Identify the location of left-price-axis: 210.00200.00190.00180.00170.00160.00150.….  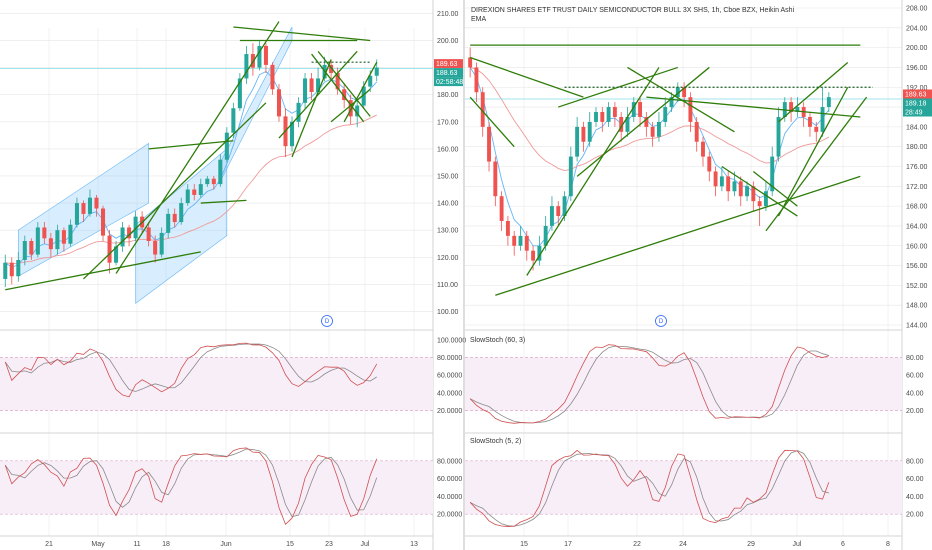
(445, 275).